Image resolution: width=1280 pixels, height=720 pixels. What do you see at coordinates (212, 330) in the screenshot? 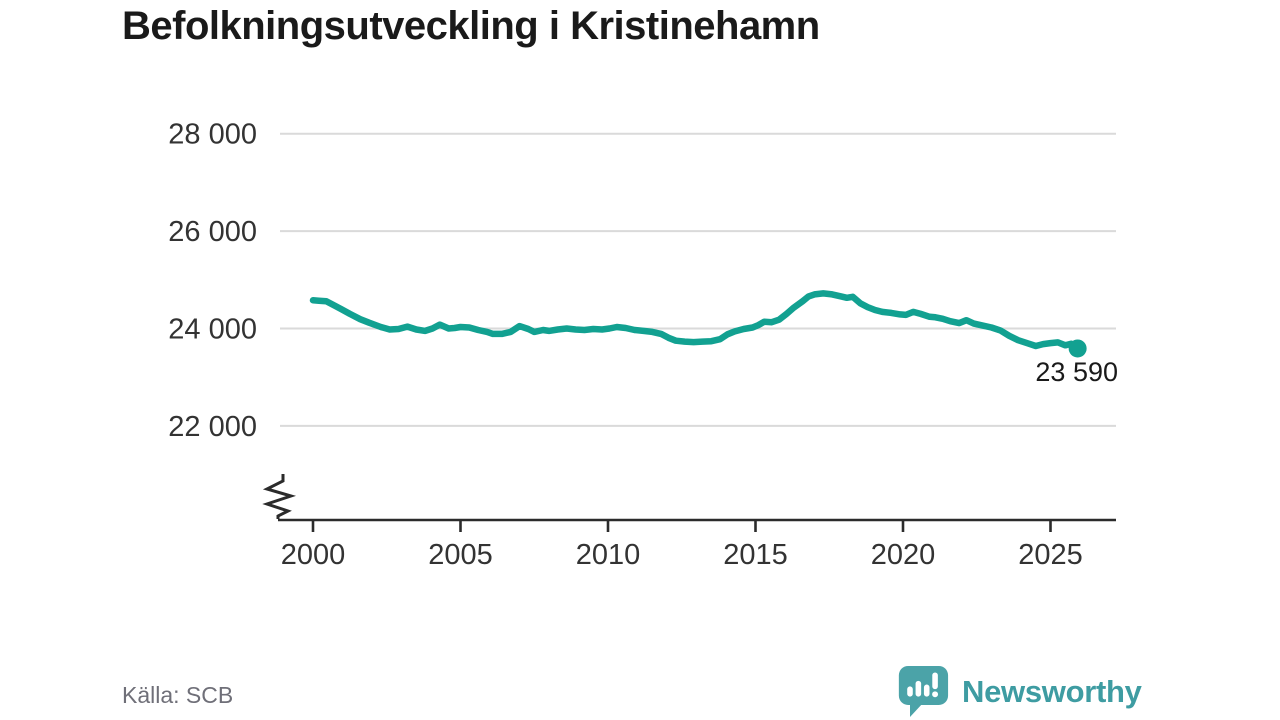
I see `y-tick-label: 24 000` at bounding box center [212, 330].